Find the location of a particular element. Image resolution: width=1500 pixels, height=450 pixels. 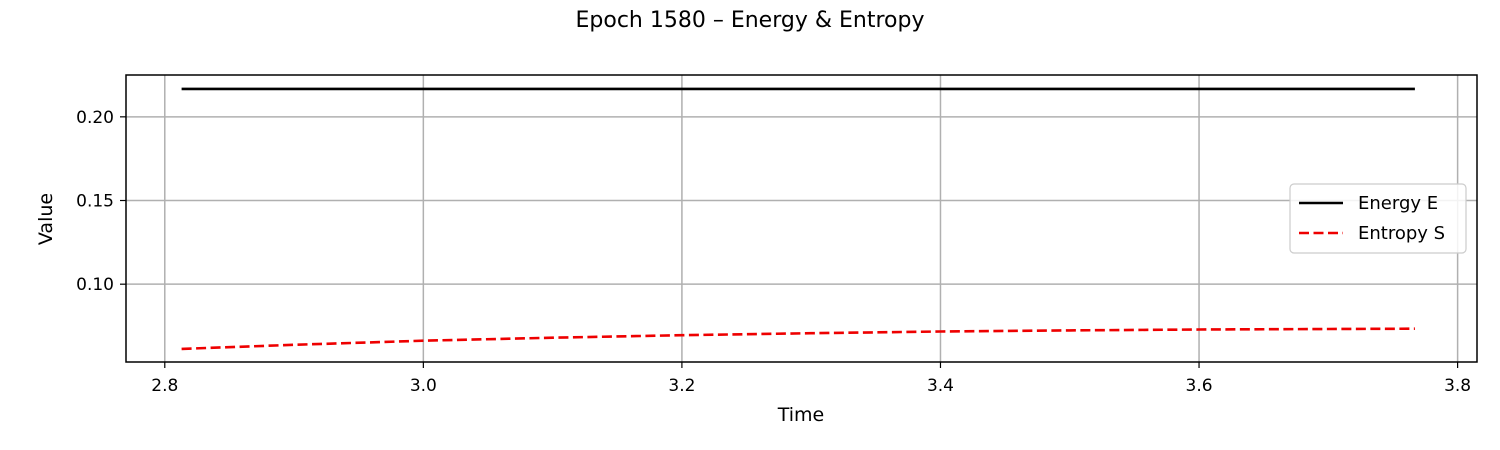

x-tick-label: 2.8 is located at coordinates (164, 386).